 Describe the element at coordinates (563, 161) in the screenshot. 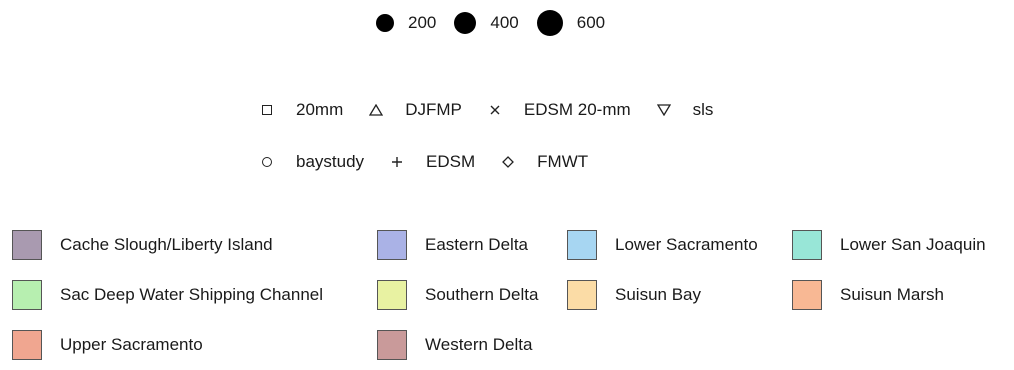

I see `survey-legend-label: FMWT` at that location.